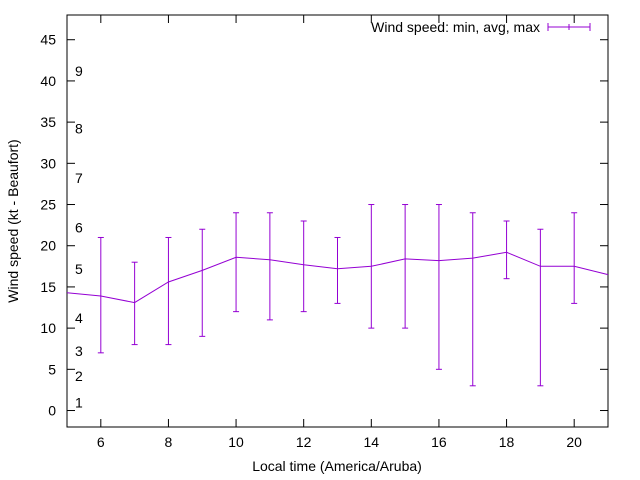 This screenshot has width=640, height=480. What do you see at coordinates (79, 228) in the screenshot?
I see `beaufort-label: 6` at bounding box center [79, 228].